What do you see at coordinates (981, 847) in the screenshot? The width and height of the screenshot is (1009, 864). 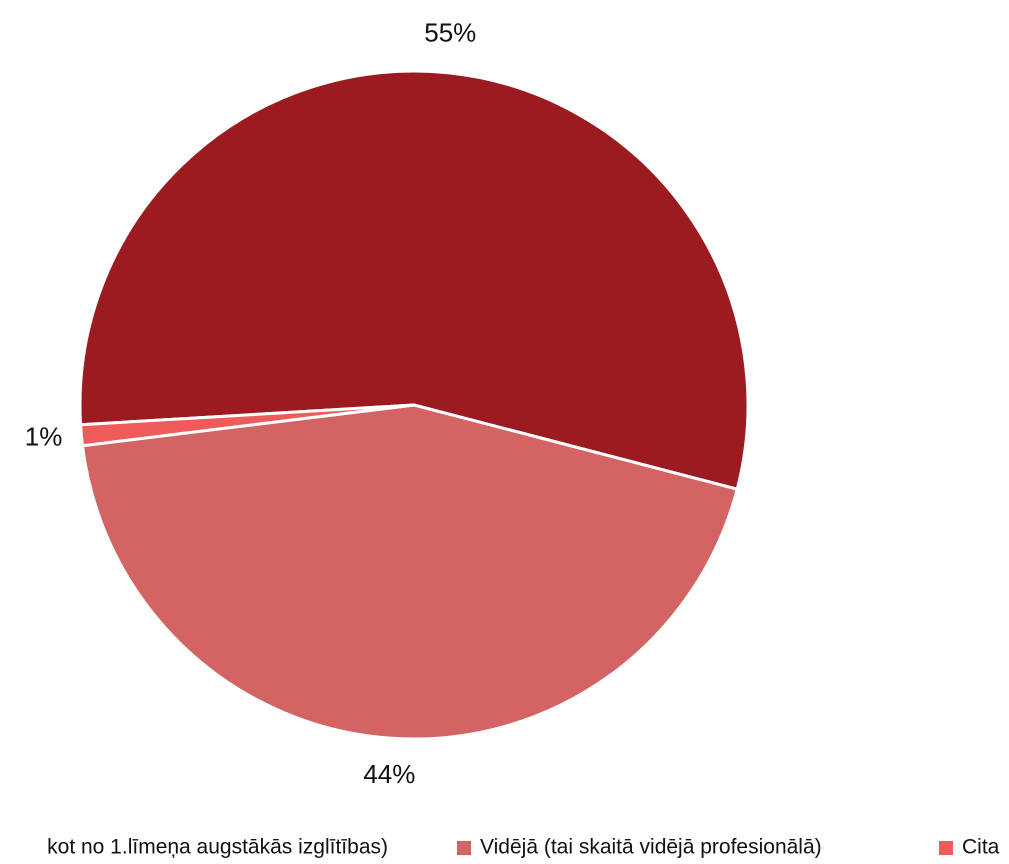 I see `legend-label: Cita` at bounding box center [981, 847].